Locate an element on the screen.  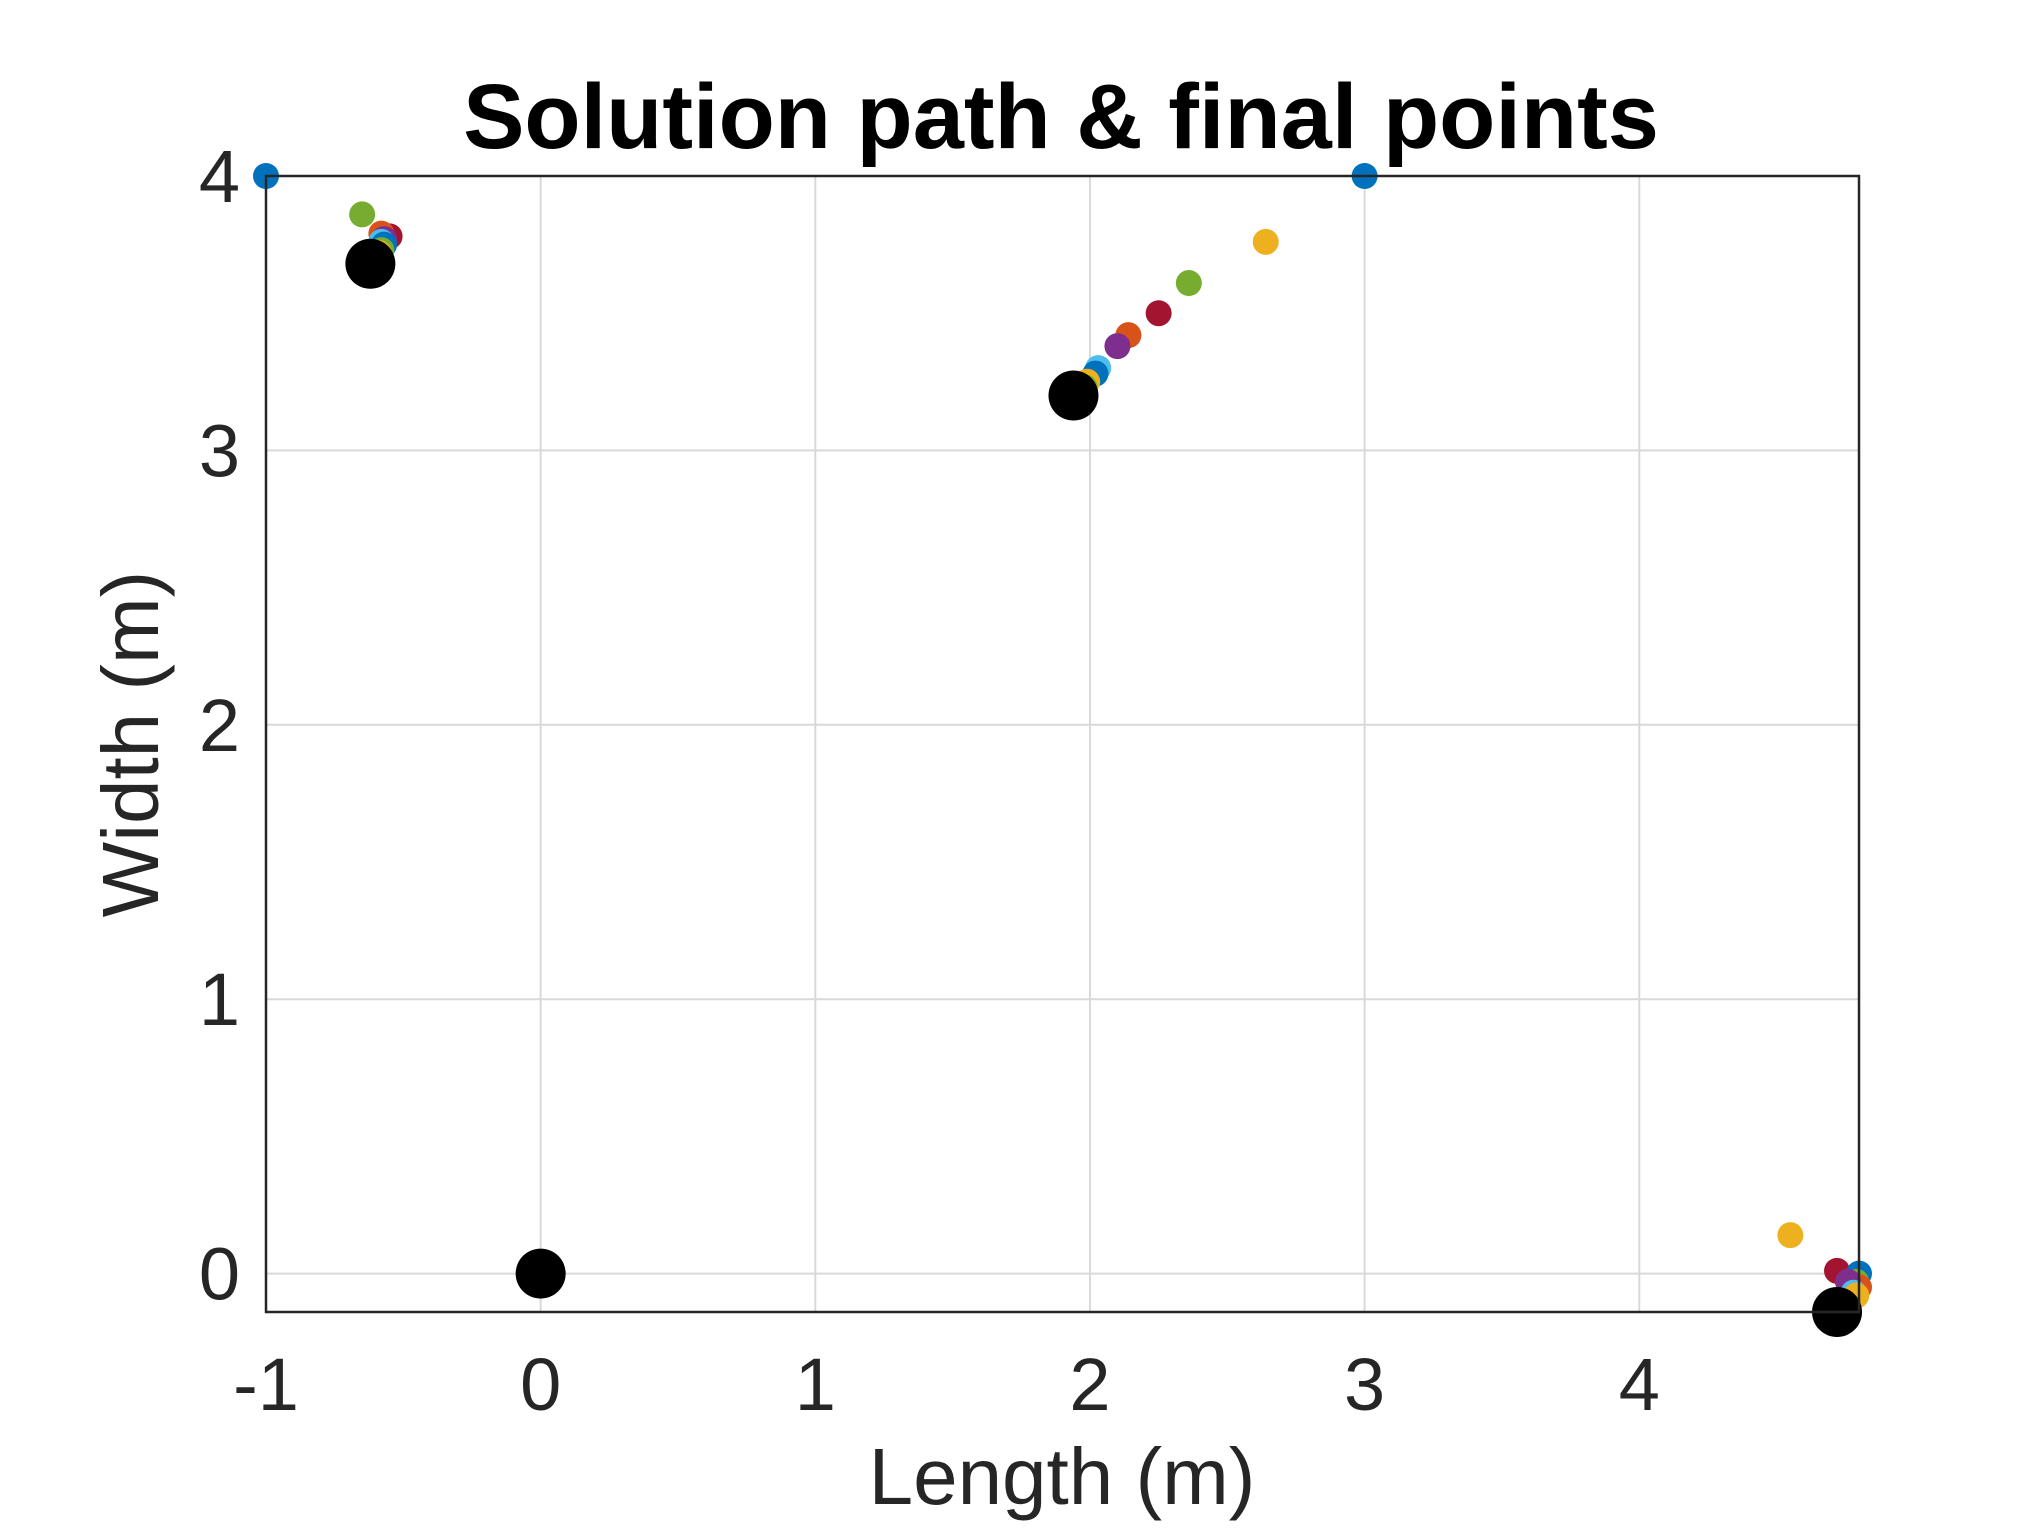
y-tick-label: 2 is located at coordinates (219, 725).